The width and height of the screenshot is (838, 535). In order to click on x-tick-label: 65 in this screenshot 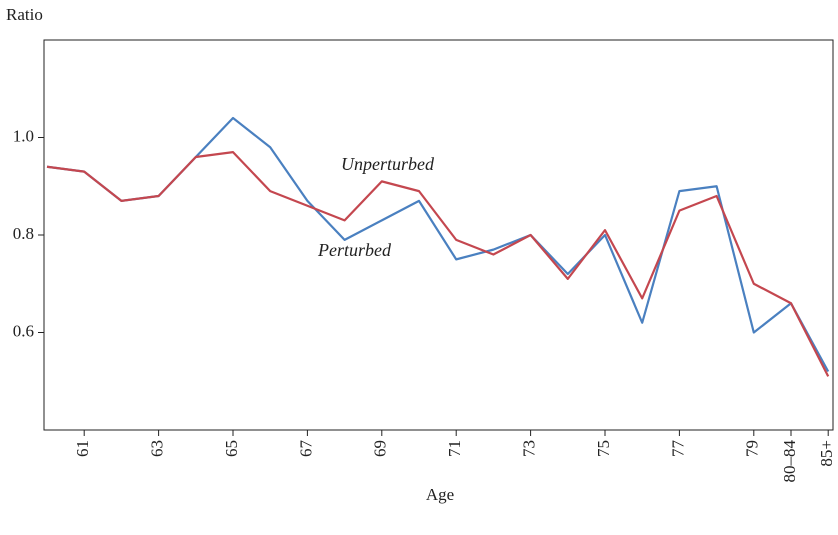, I will do `click(231, 448)`.